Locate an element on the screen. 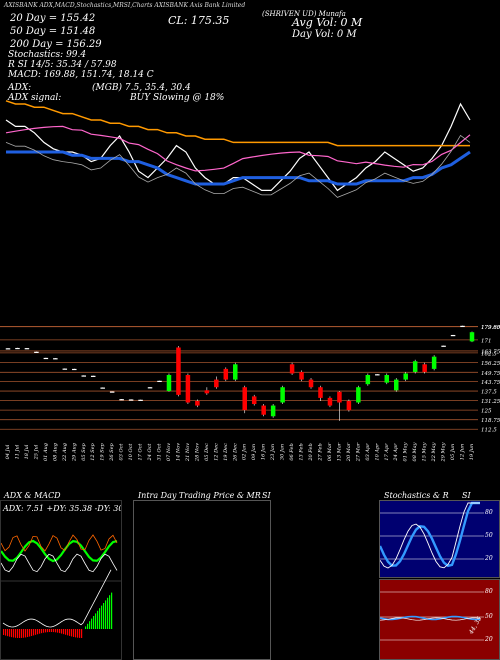 The height and width of the screenshot is (660, 500). date-label: 12 Sep is located at coordinates (93, 451).